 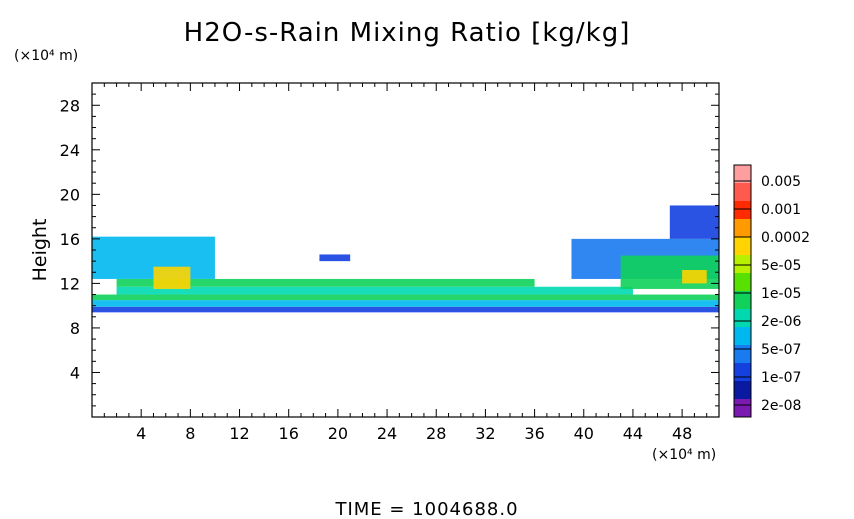 What do you see at coordinates (289, 433) in the screenshot?
I see `x-tick-label: 16` at bounding box center [289, 433].